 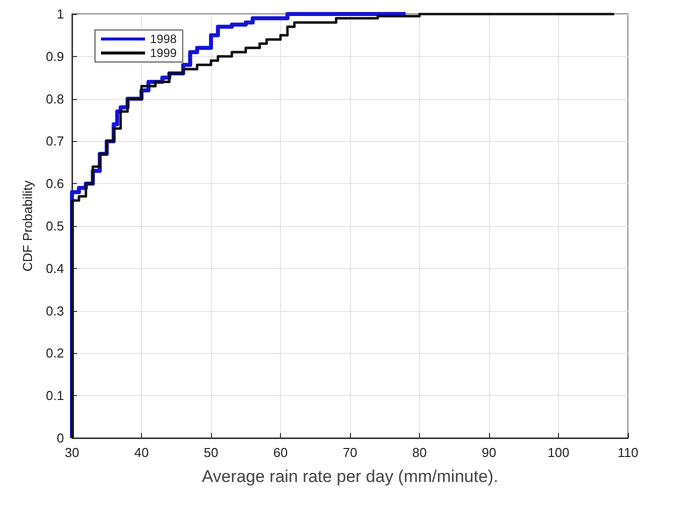 I want to click on y-tick-label: 0.6, so click(x=55, y=184).